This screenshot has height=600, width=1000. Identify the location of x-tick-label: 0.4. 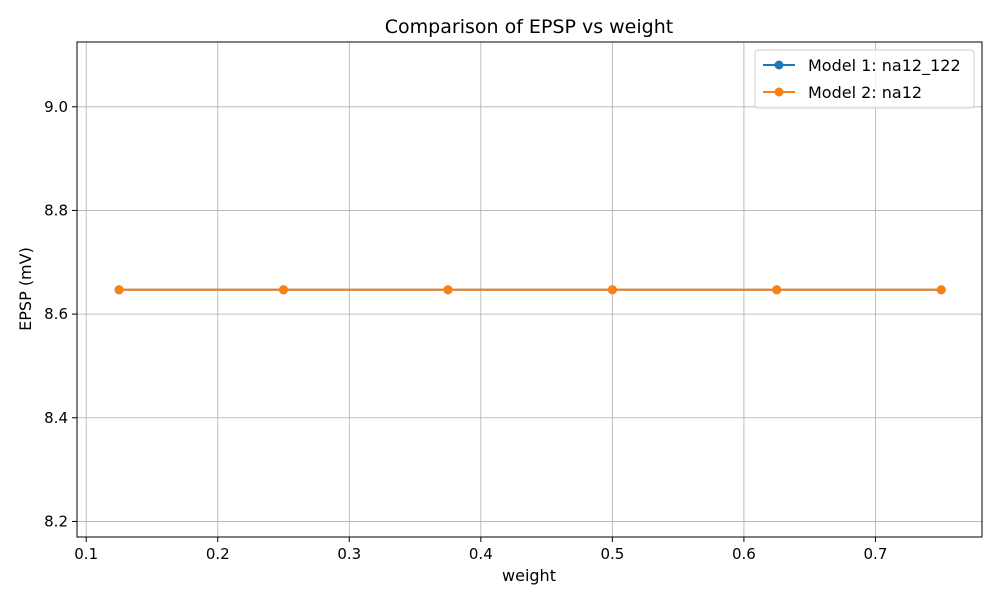
(481, 554).